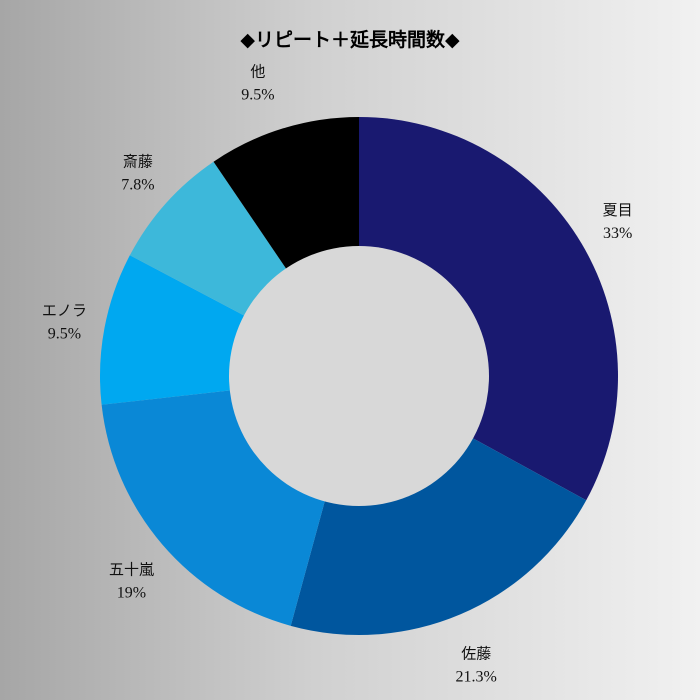 The height and width of the screenshot is (700, 700). What do you see at coordinates (257, 72) in the screenshot?
I see `slice-name-label-6: 他` at bounding box center [257, 72].